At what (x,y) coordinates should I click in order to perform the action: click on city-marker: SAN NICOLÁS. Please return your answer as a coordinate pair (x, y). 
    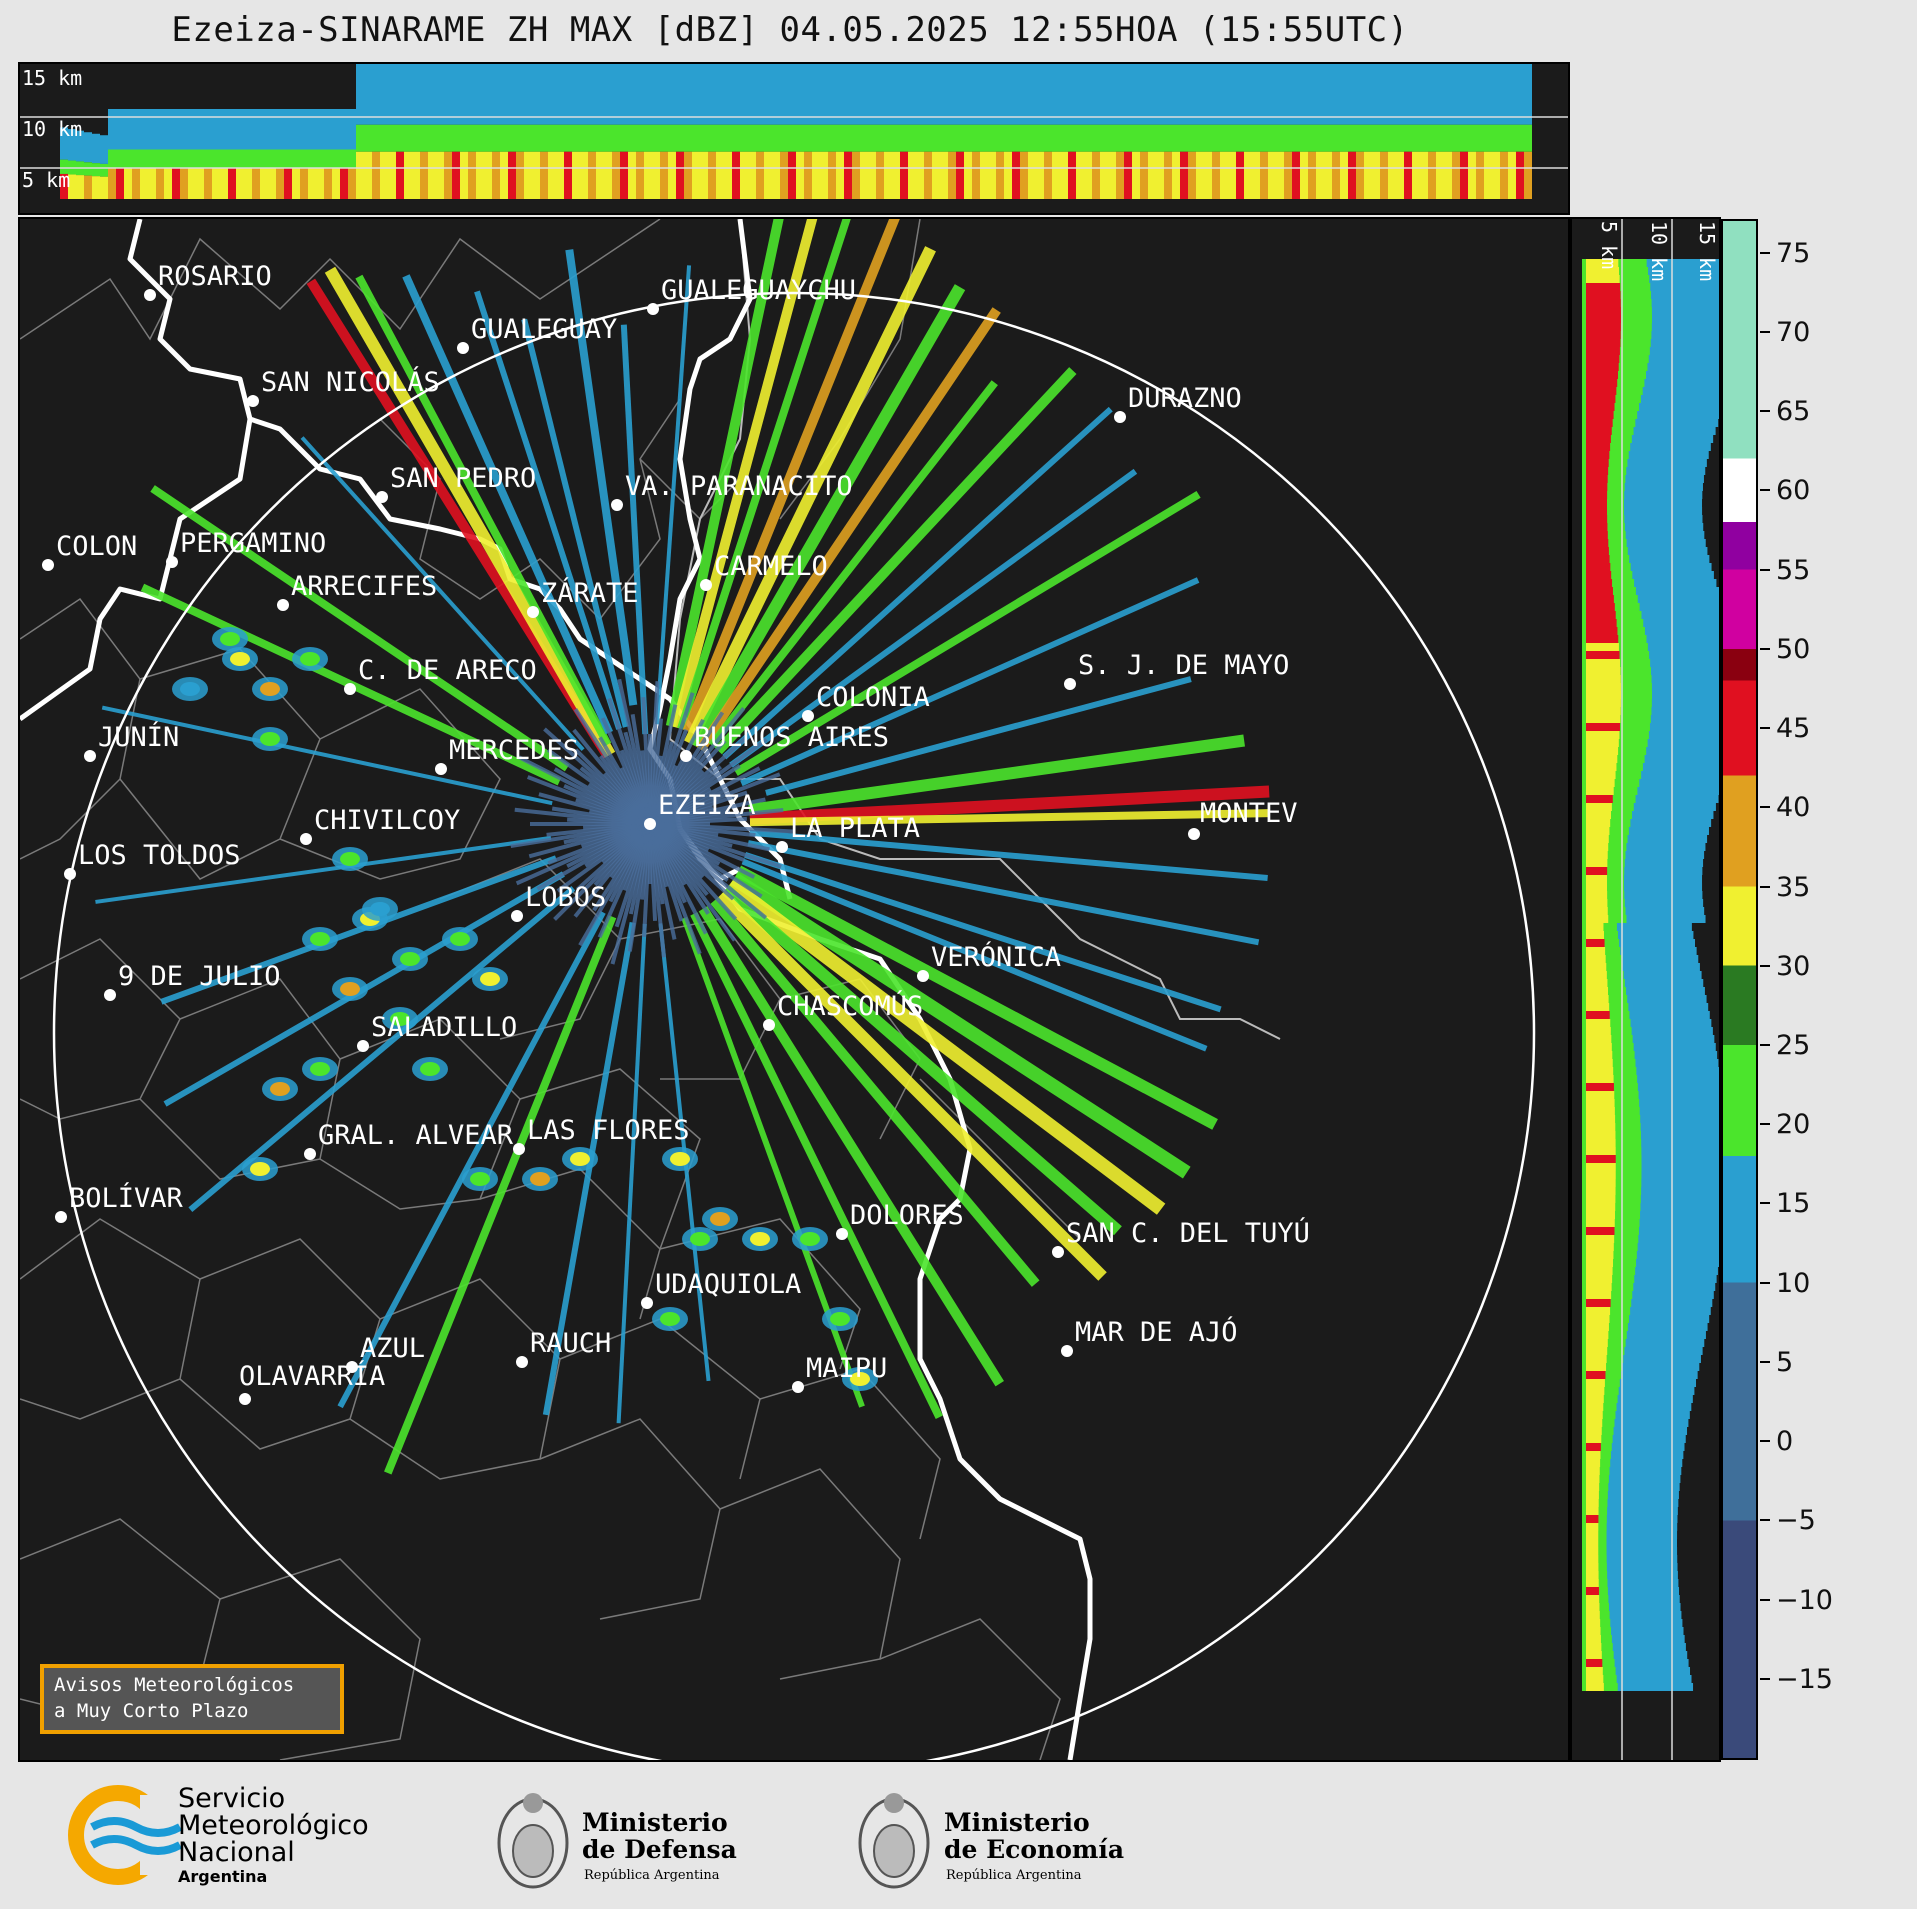
    Looking at the image, I should click on (343, 386).